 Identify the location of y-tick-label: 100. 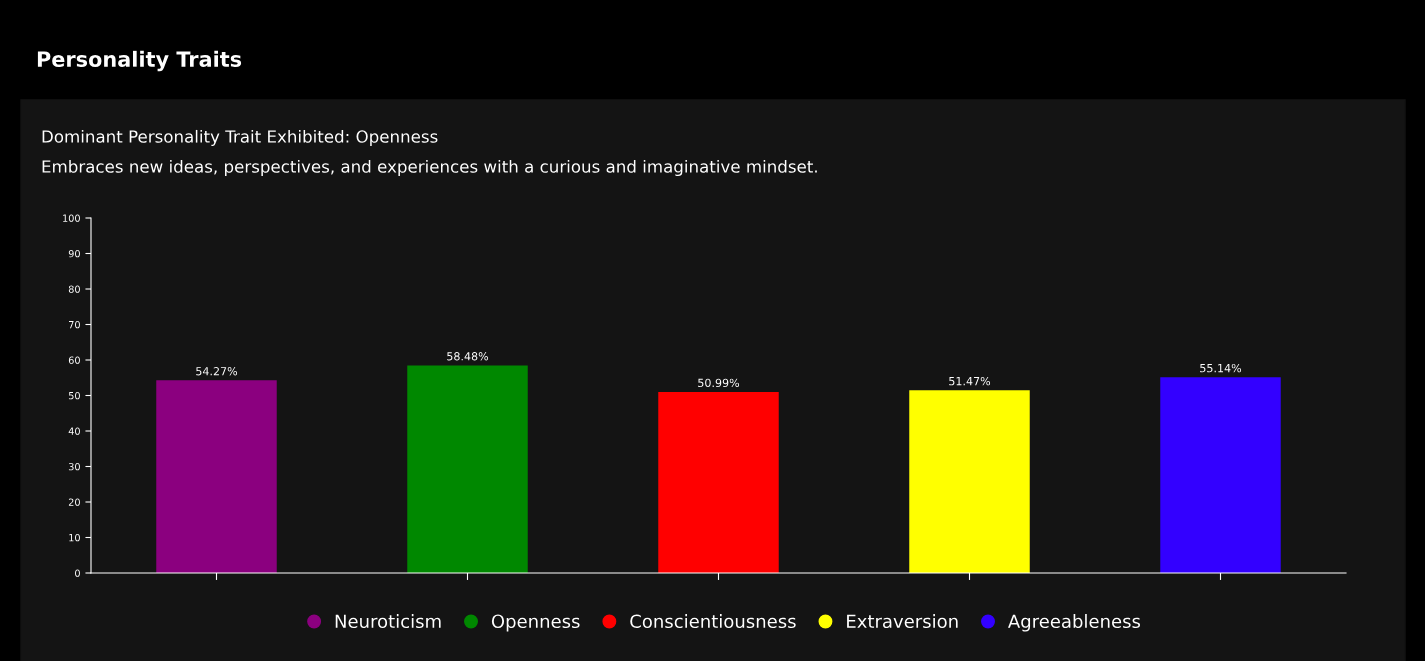
(71, 218).